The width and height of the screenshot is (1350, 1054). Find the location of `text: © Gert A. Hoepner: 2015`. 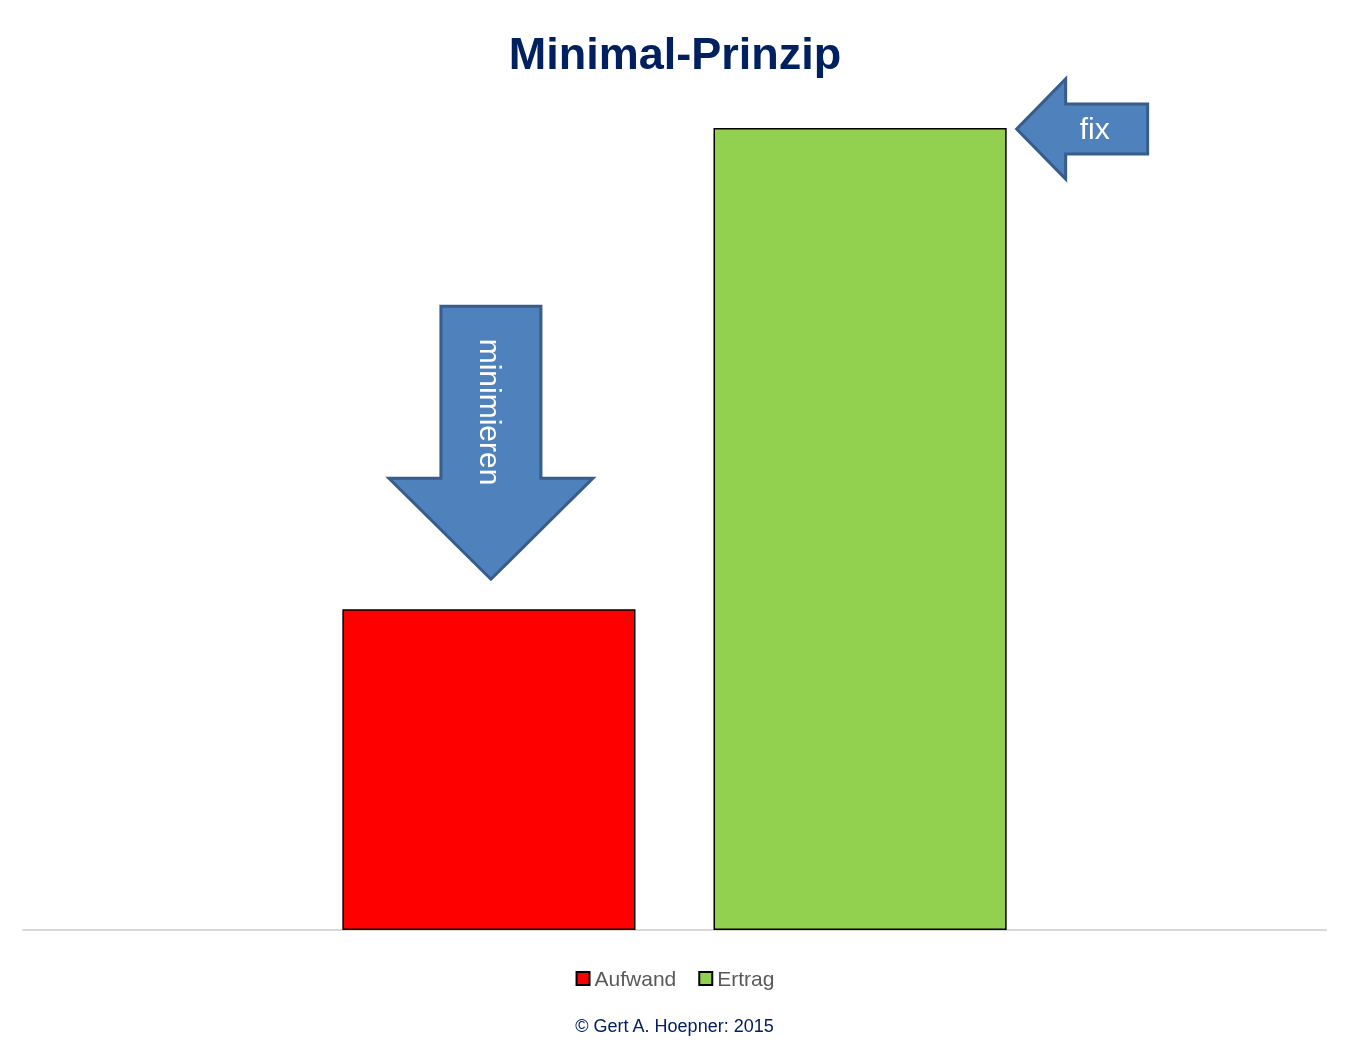

text: © Gert A. Hoepner: 2015 is located at coordinates (674, 1026).